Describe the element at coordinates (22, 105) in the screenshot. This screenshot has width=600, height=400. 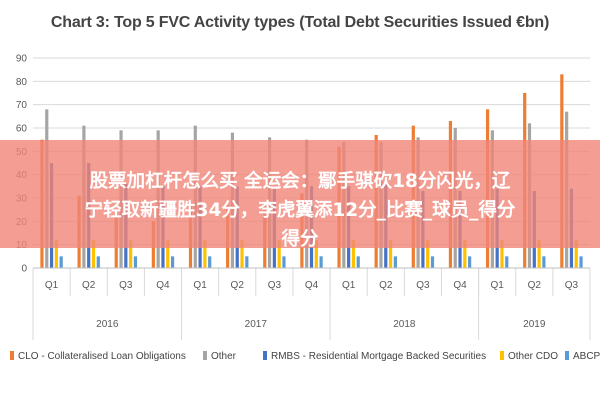
I see `y-tick-label: 70` at that location.